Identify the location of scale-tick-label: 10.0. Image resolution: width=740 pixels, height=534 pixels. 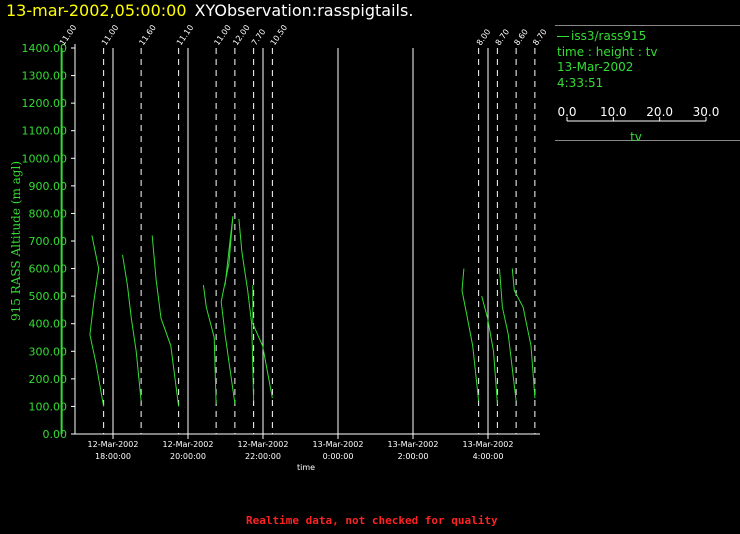
(613, 112).